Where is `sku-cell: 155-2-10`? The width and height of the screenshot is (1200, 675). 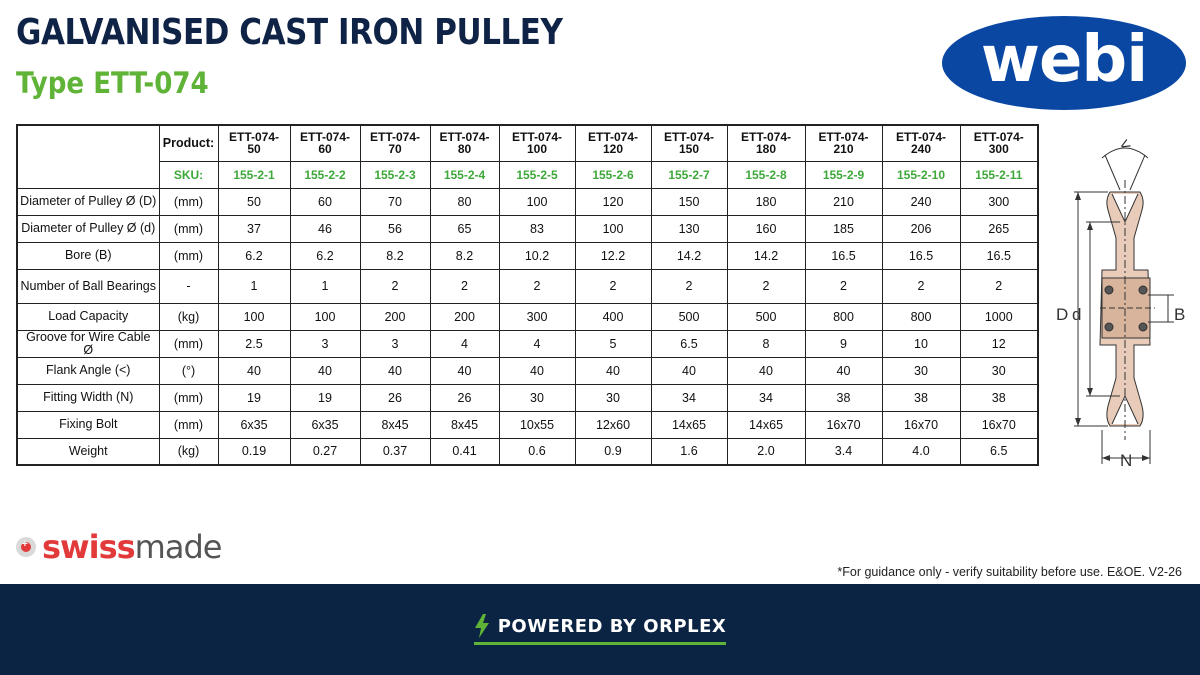 sku-cell: 155-2-10 is located at coordinates (921, 174).